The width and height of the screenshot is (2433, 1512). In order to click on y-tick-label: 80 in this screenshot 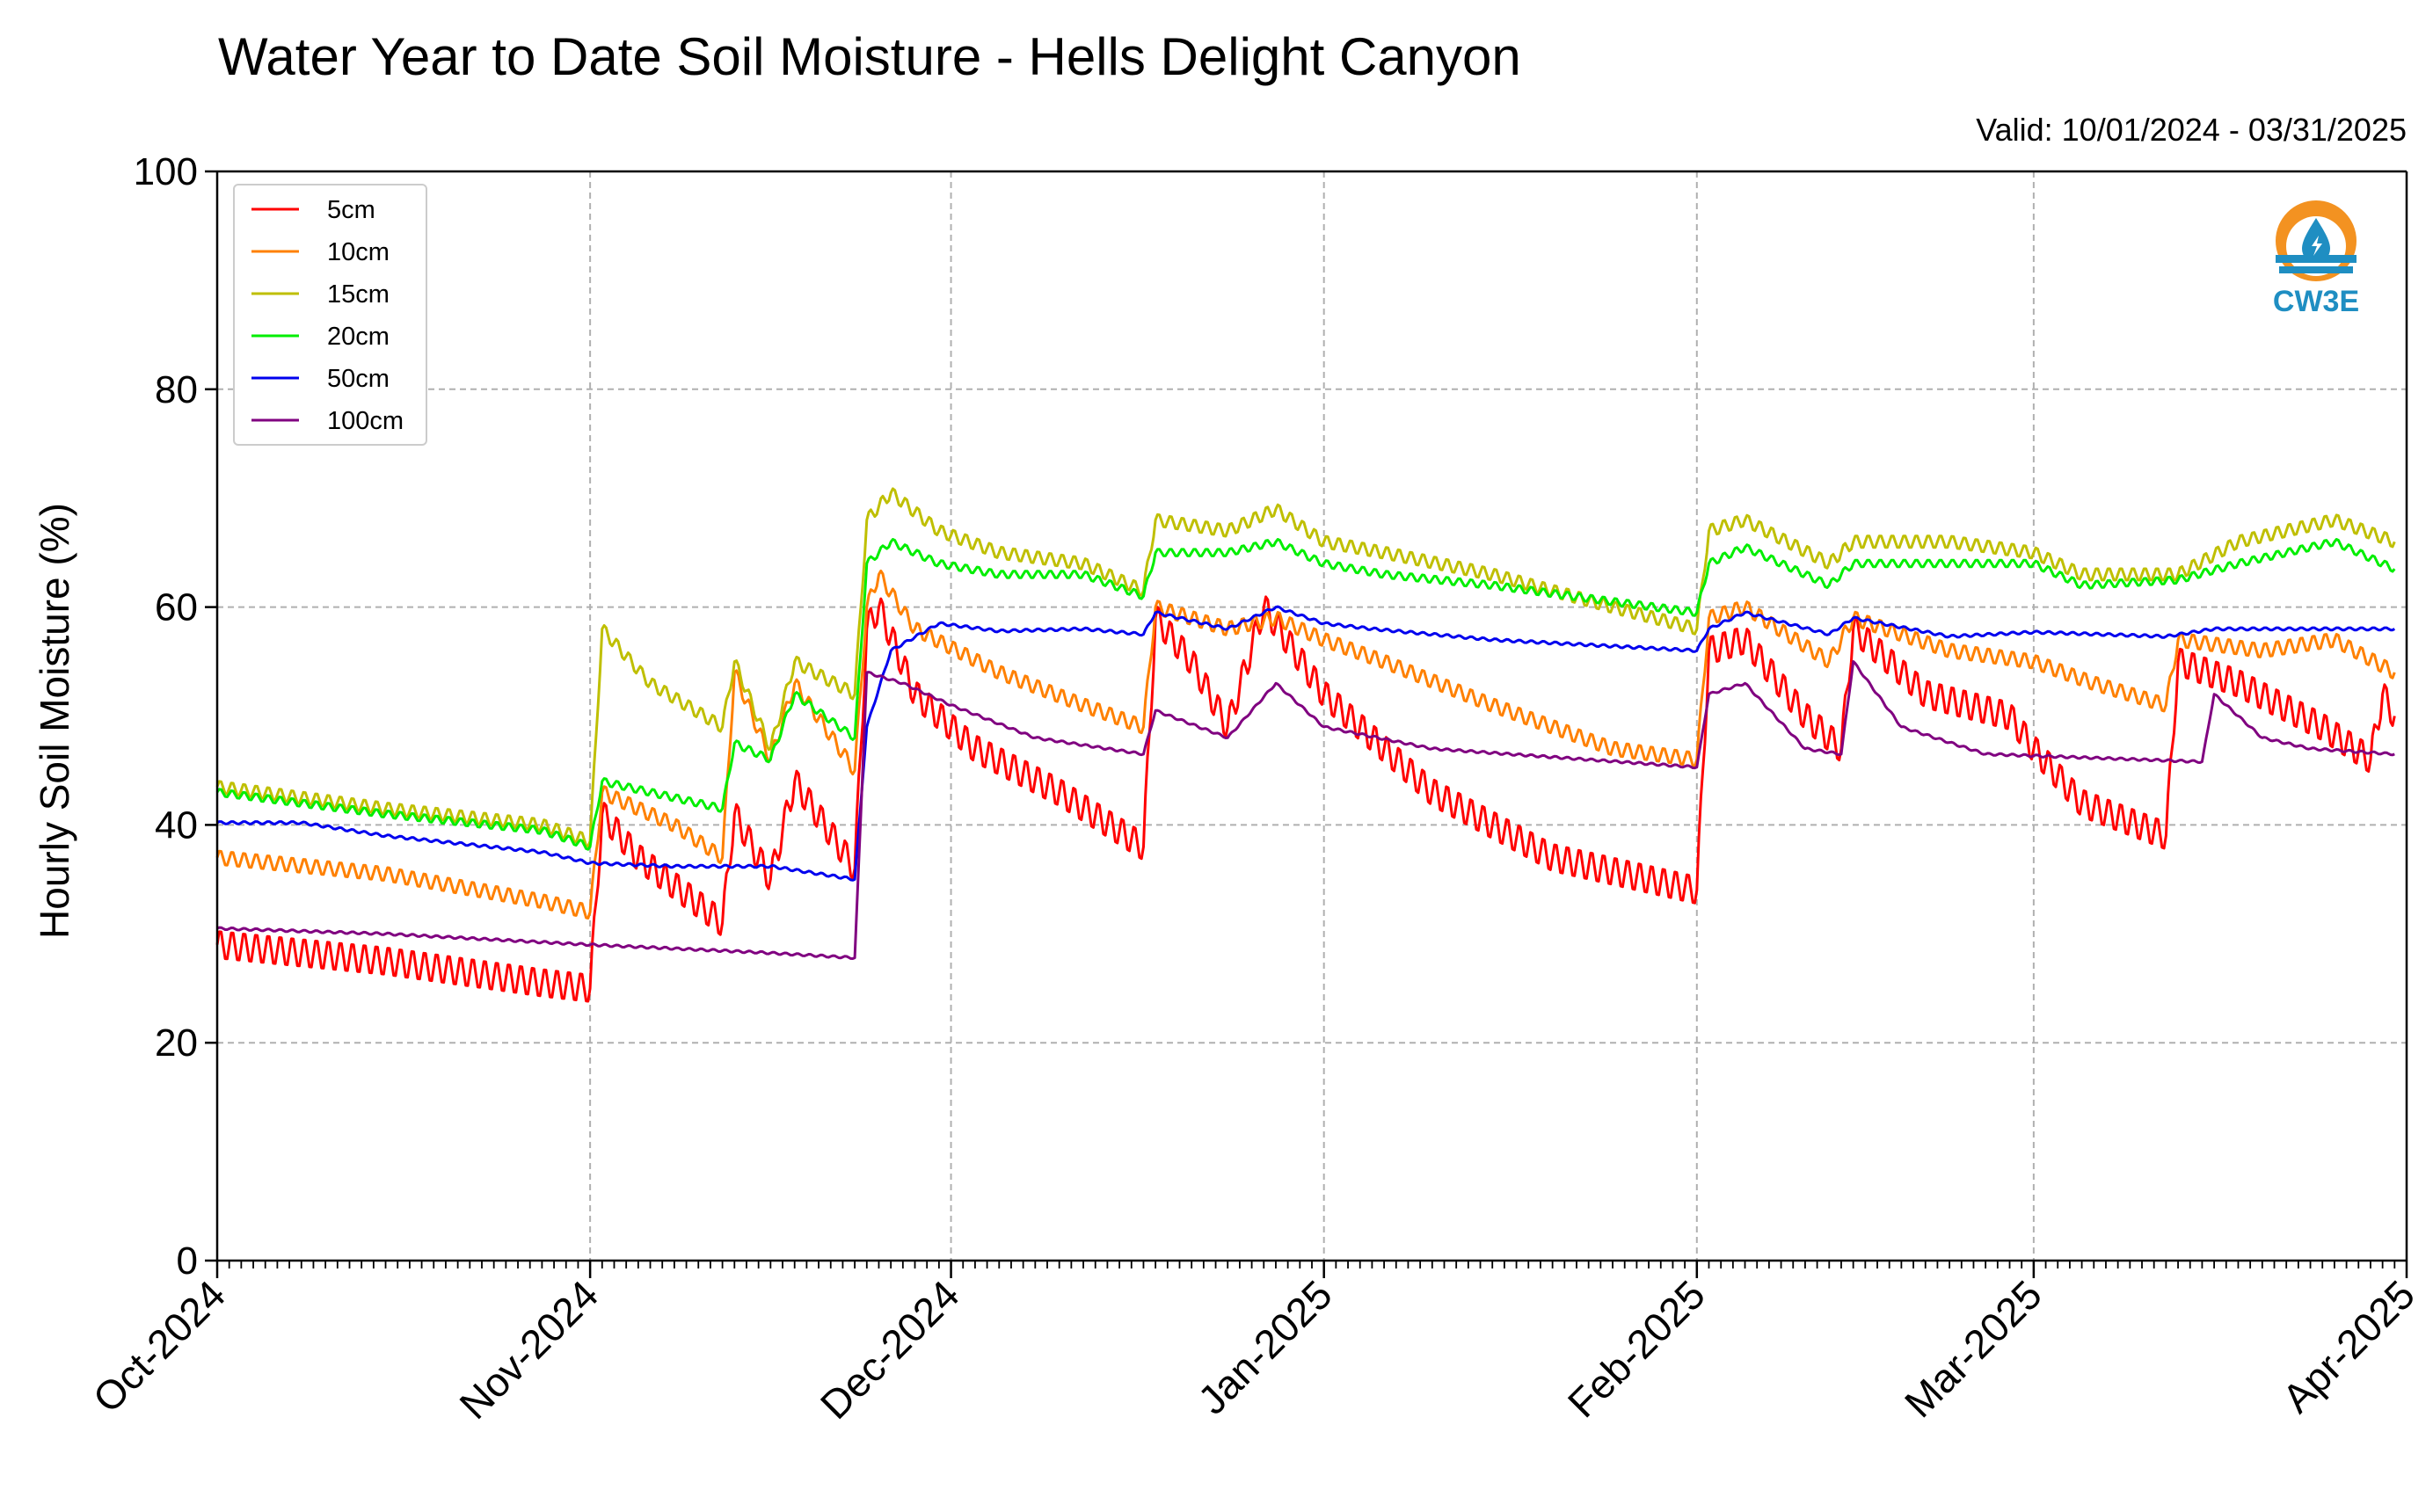, I will do `click(176, 390)`.